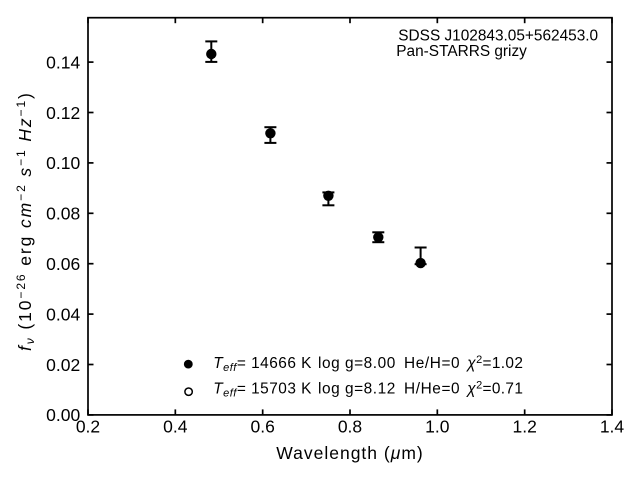 The height and width of the screenshot is (480, 640). What do you see at coordinates (432, 389) in the screenshot?
I see `svg-text: H/He=0` at bounding box center [432, 389].